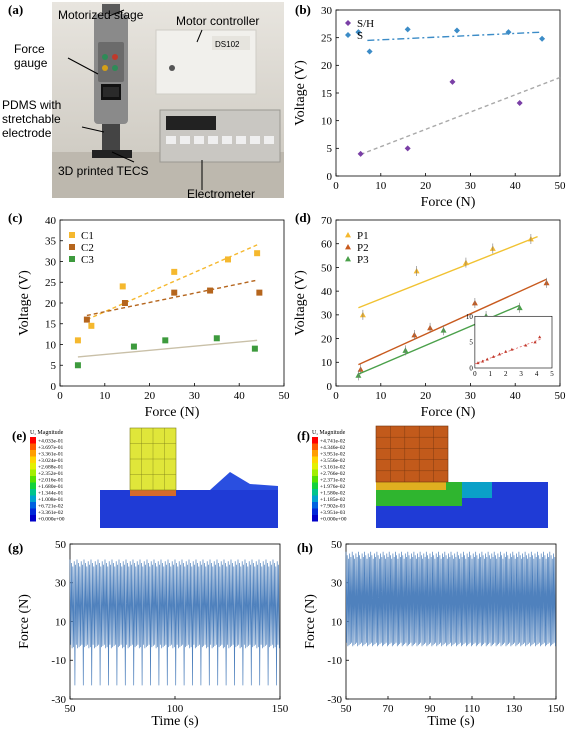 This screenshot has width=566, height=729. Describe the element at coordinates (332, 474) in the screenshot. I see `fem-legend-value: +2.766e-02` at that location.